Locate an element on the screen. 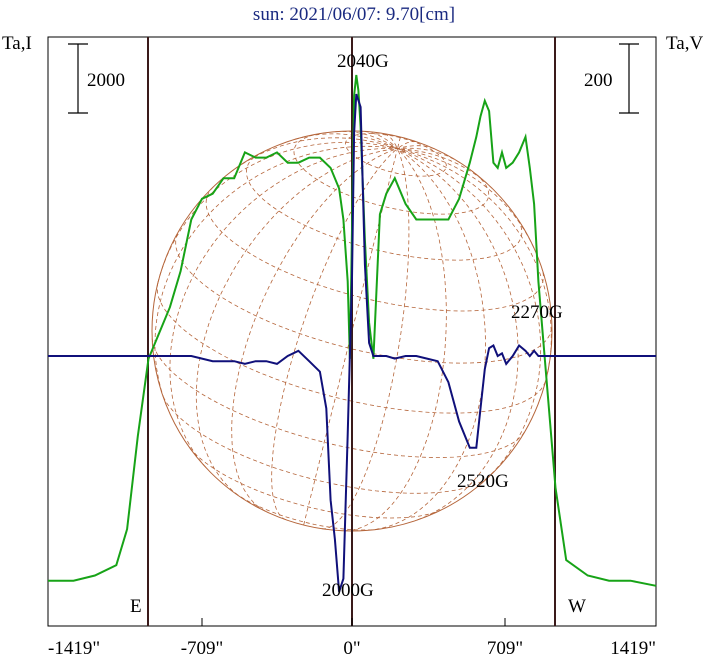 This screenshot has height=662, width=708. annotation-2520g: 2520G is located at coordinates (483, 481).